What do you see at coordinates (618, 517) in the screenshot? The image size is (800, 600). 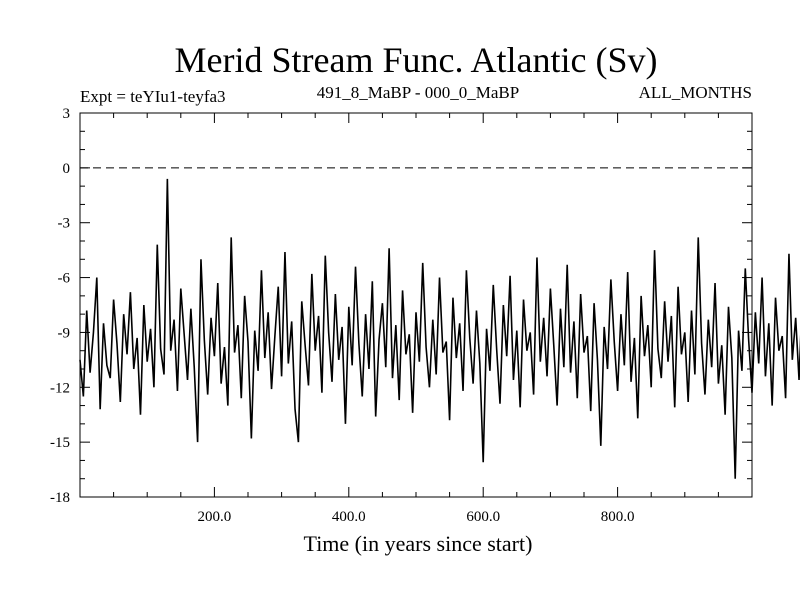 I see `x-tick-label: 800.0` at bounding box center [618, 517].